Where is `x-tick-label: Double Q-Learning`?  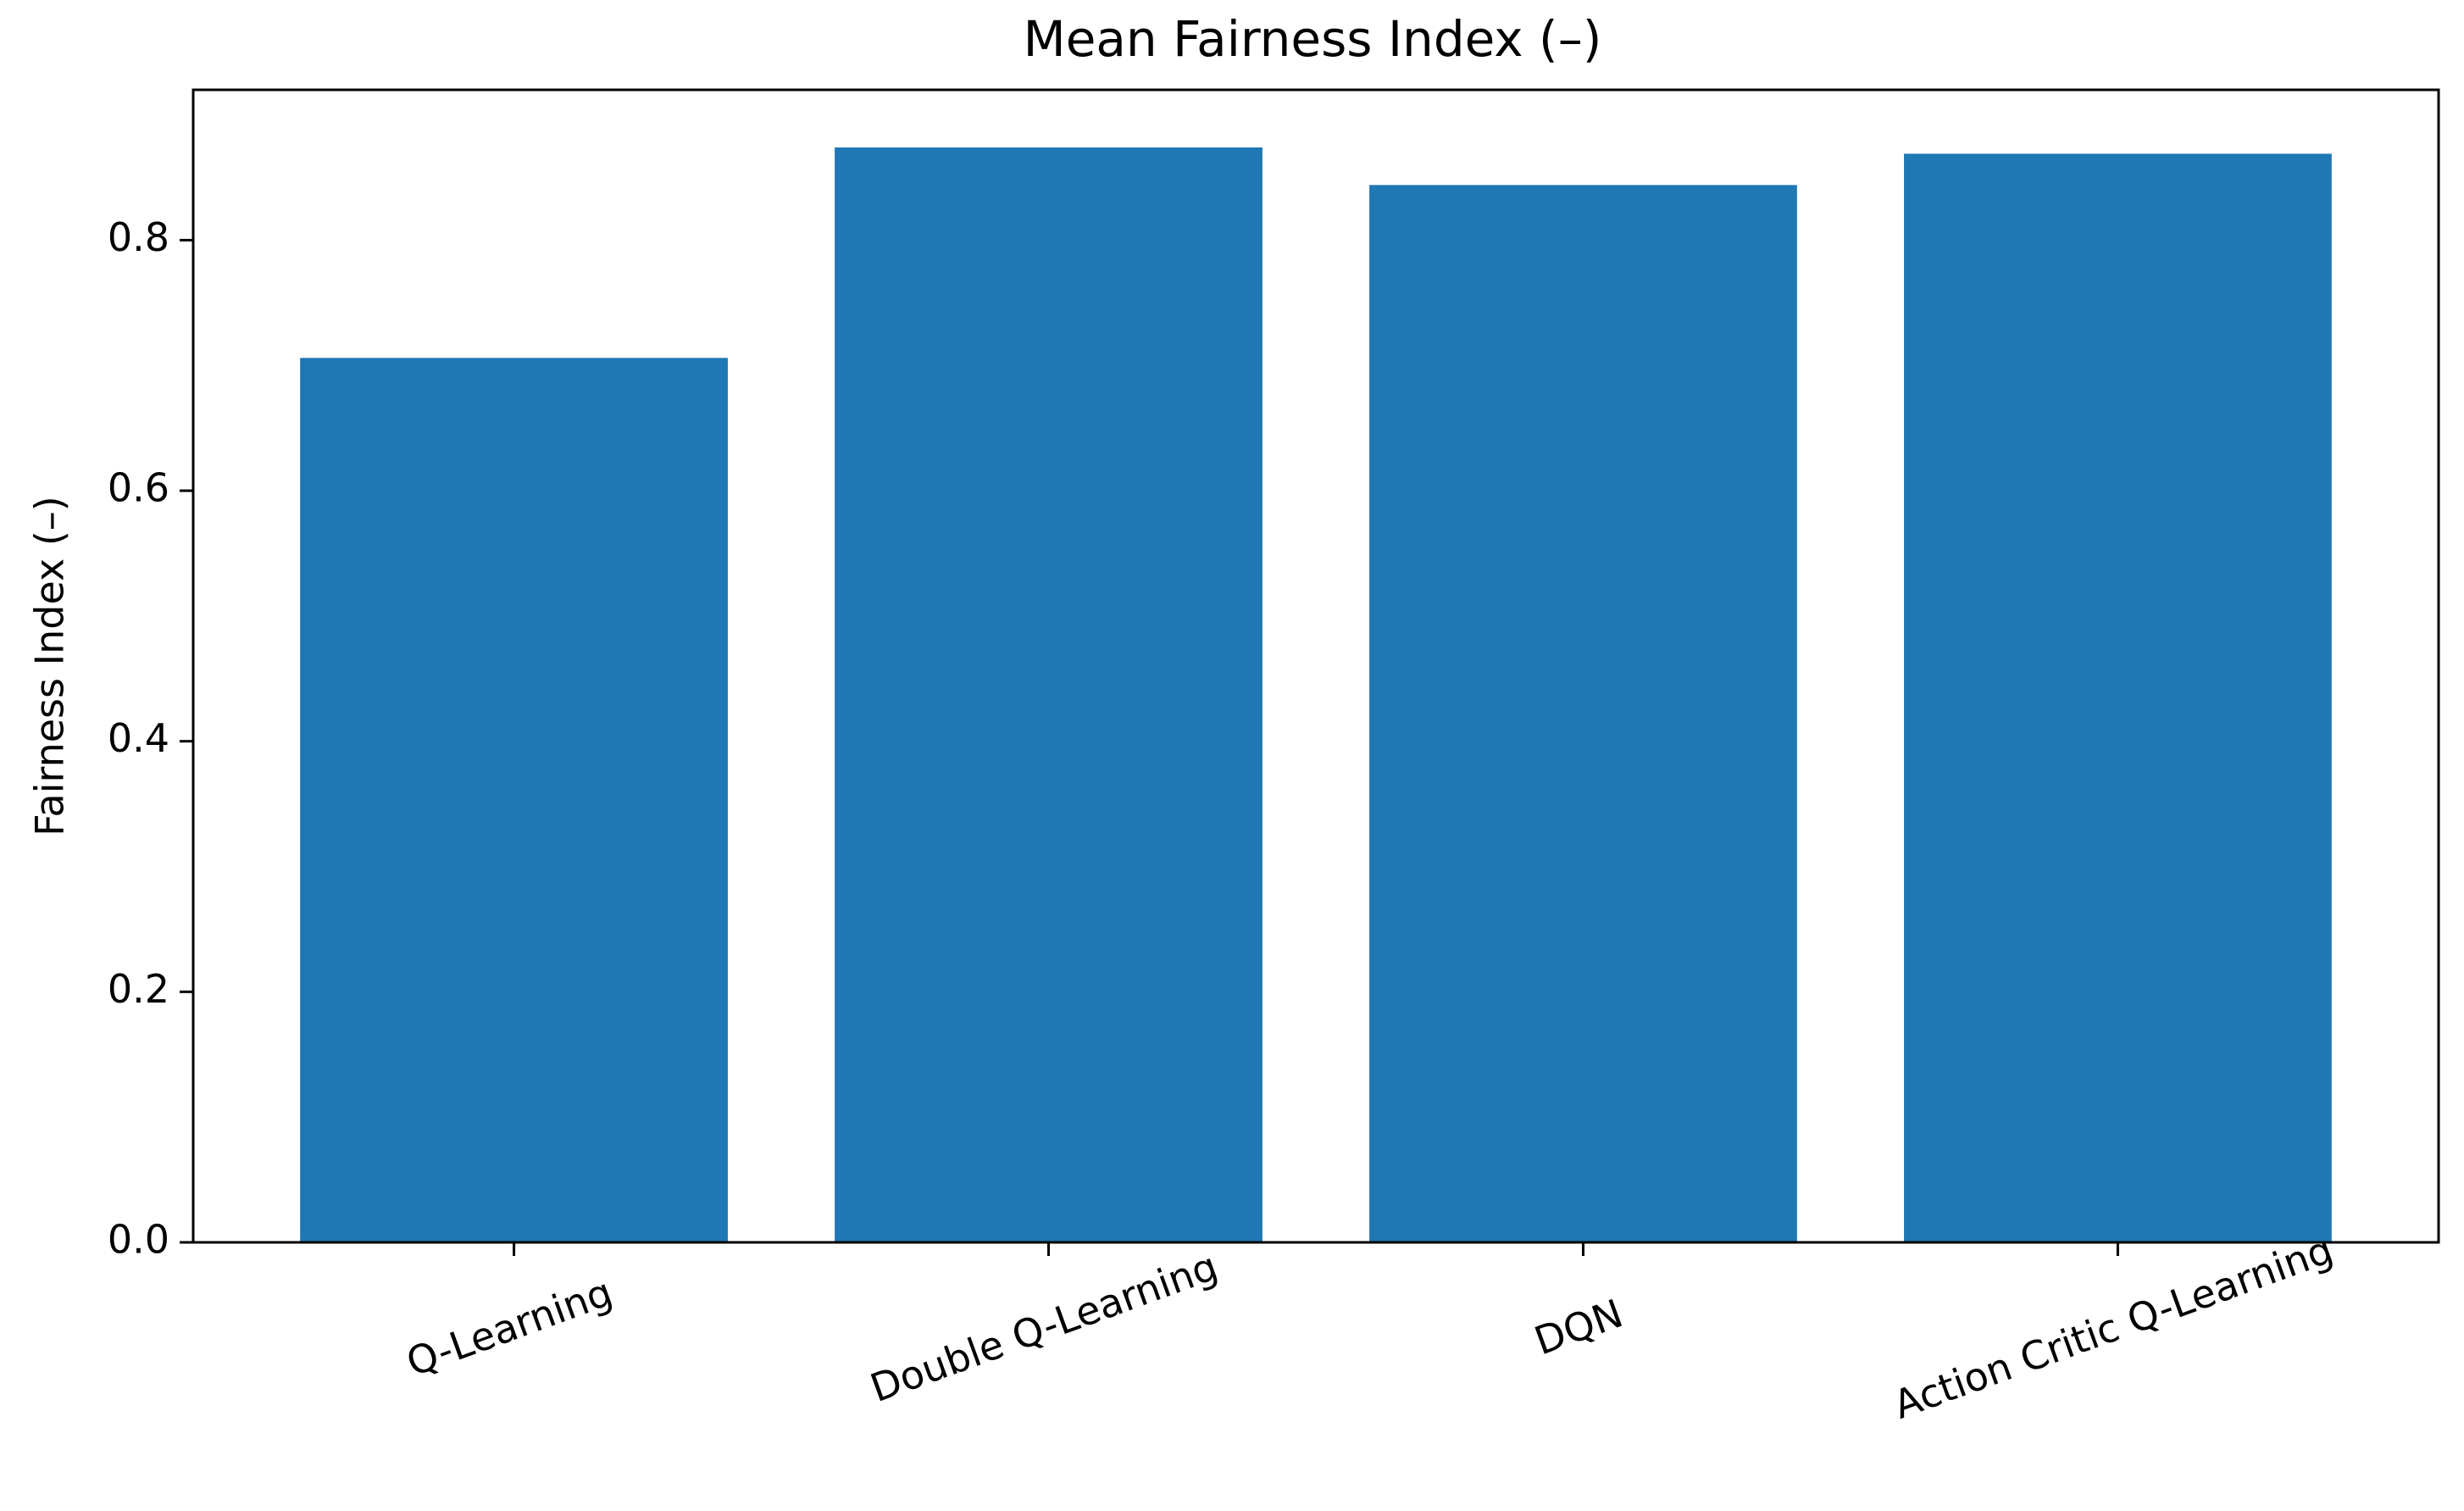
x-tick-label: Double Q-Learning is located at coordinates (1044, 1327).